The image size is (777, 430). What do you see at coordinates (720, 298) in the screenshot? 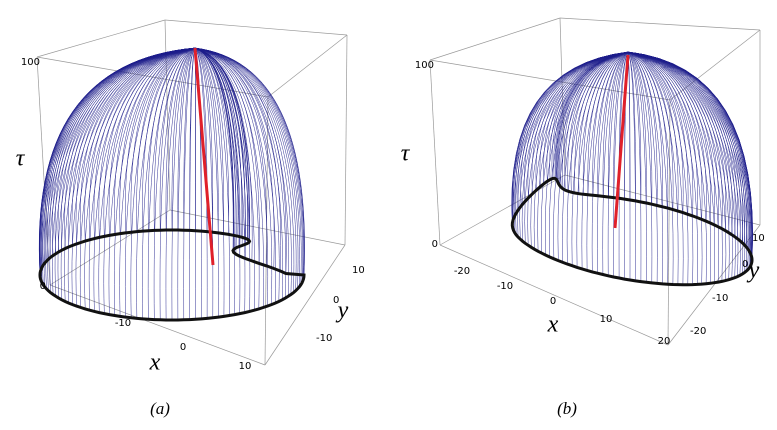
I see `y-tick: -10` at bounding box center [720, 298].